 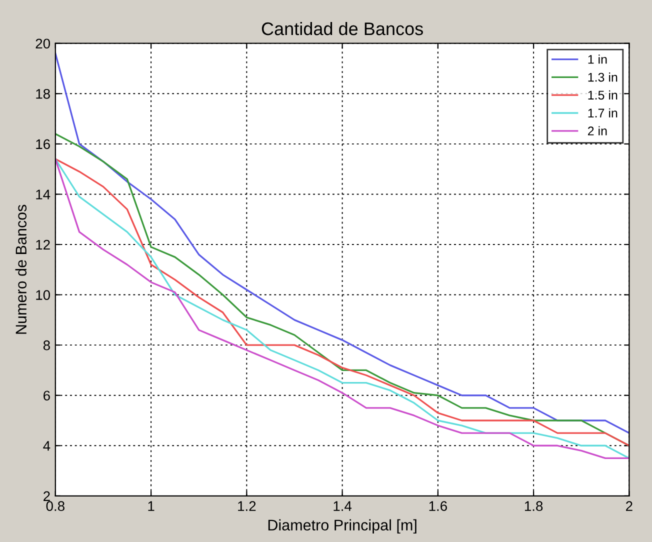 I want to click on legend-label: 2 in, so click(x=597, y=131).